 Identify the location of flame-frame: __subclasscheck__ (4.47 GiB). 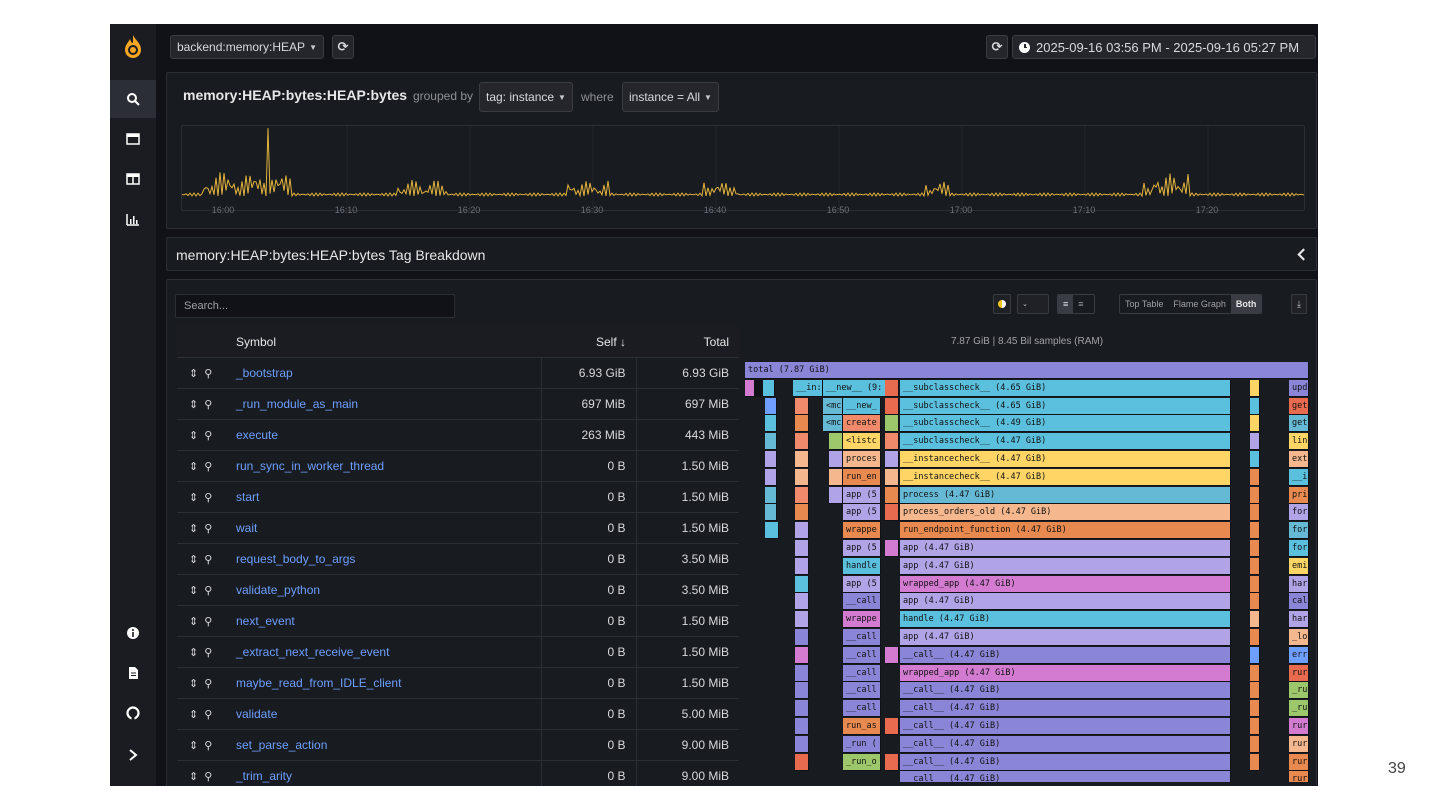
(1065, 442).